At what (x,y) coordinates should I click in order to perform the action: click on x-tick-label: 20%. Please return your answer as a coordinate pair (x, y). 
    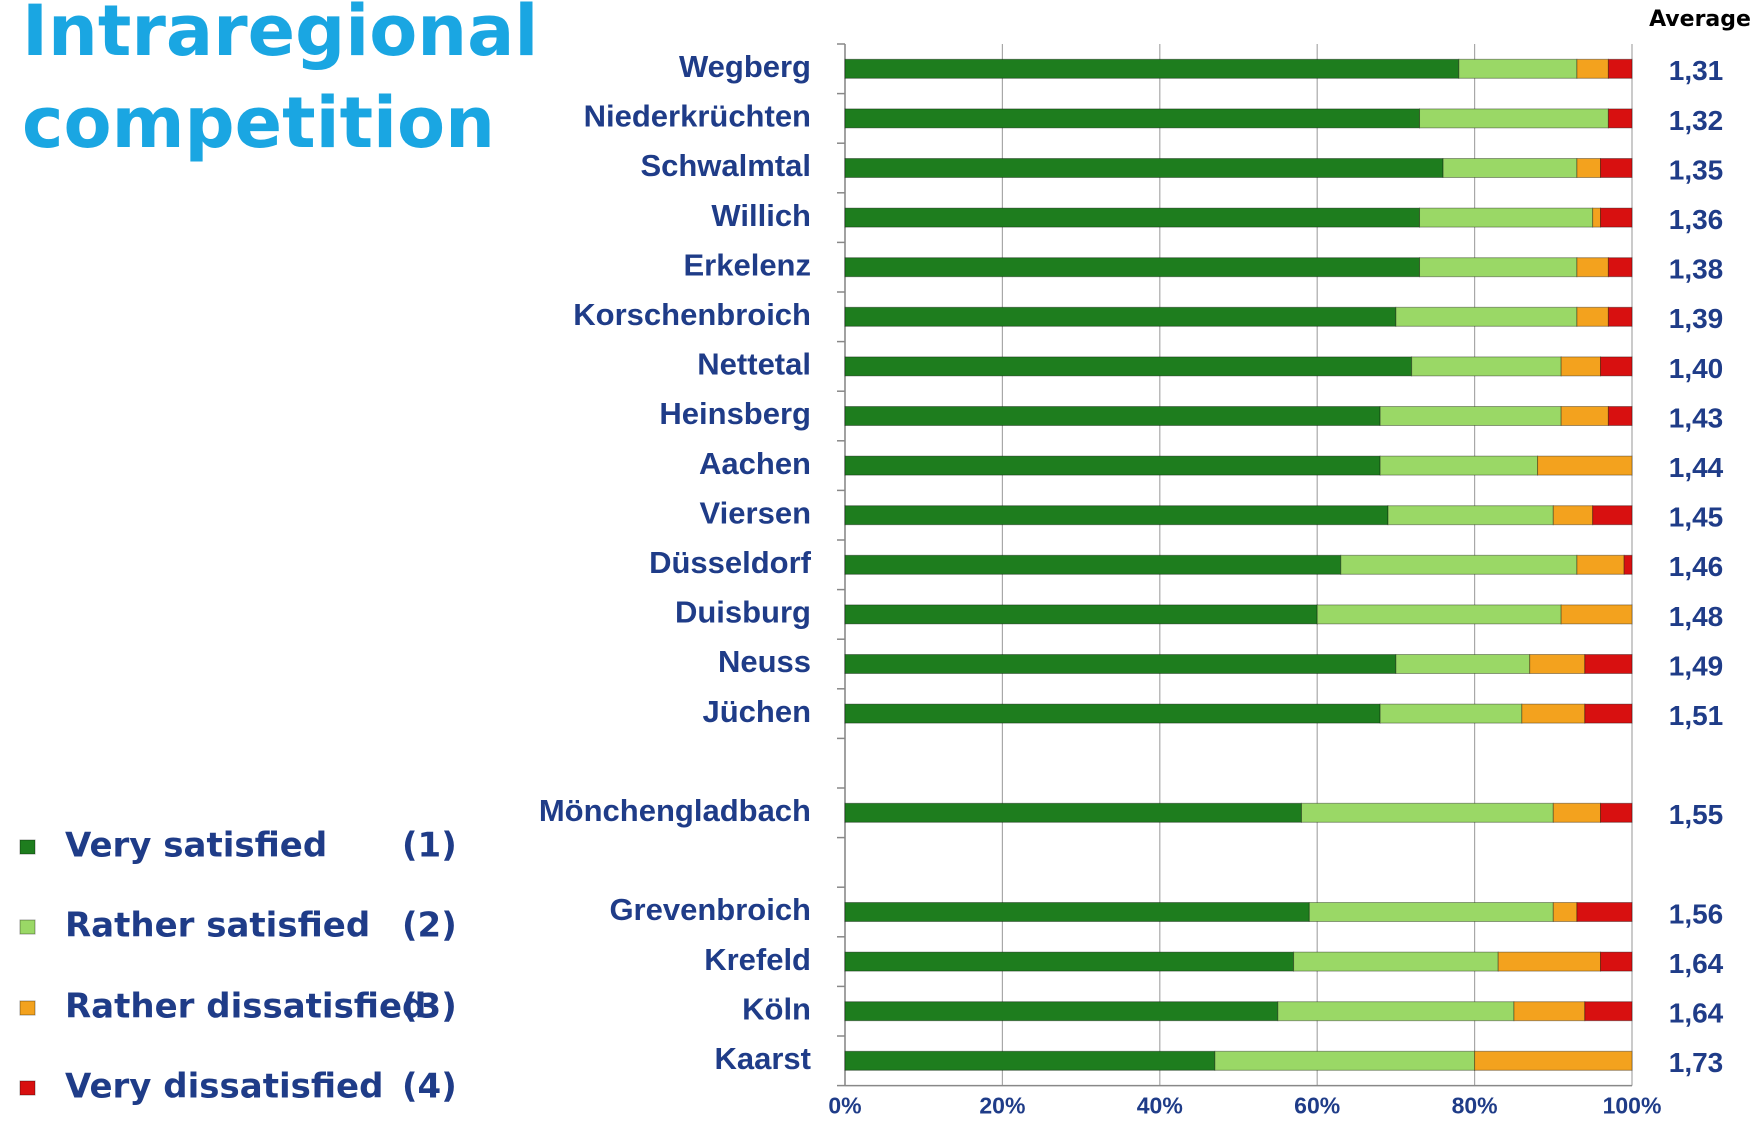
    Looking at the image, I should click on (1002, 1106).